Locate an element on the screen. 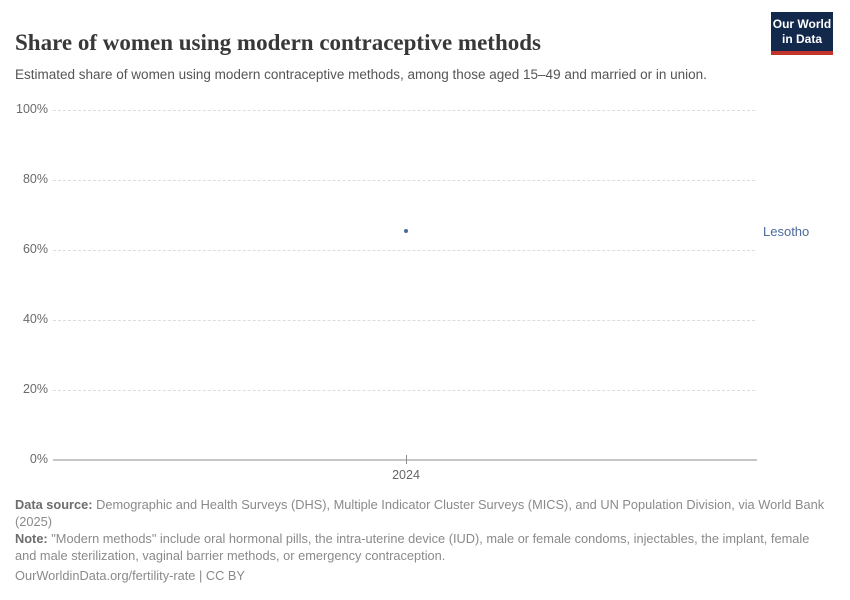  owid-logo-line1: Our World is located at coordinates (802, 24).